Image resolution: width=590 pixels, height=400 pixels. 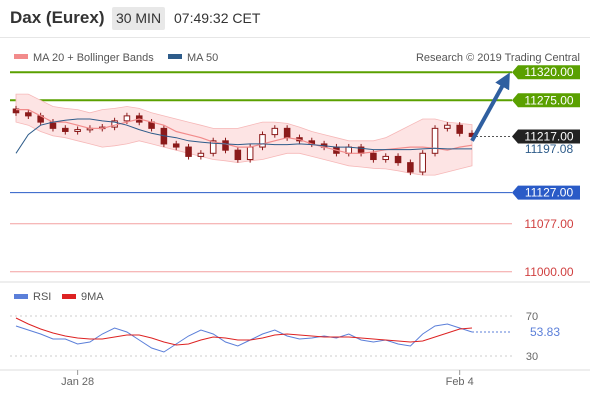 I want to click on rsi-legend-label: RSI, so click(x=42, y=297).